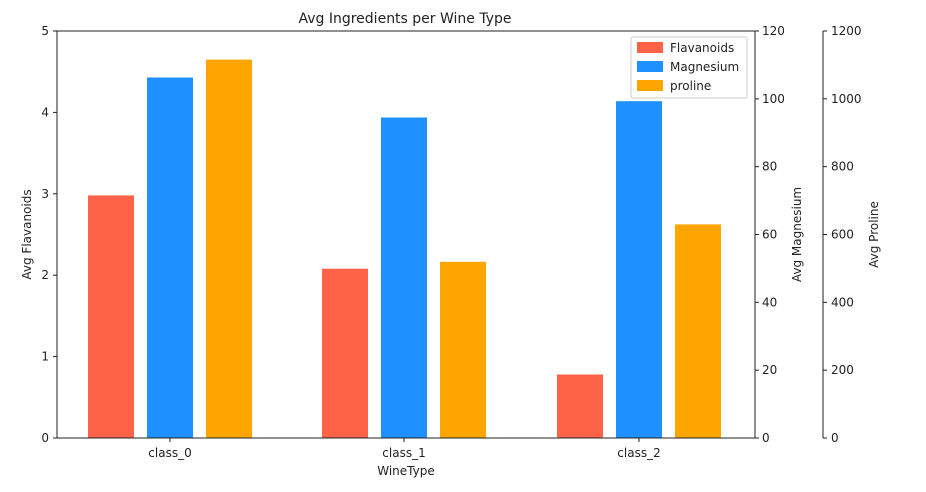 This screenshot has height=492, width=926. Describe the element at coordinates (650, 85) in the screenshot. I see `legend-swatch-proline` at that location.